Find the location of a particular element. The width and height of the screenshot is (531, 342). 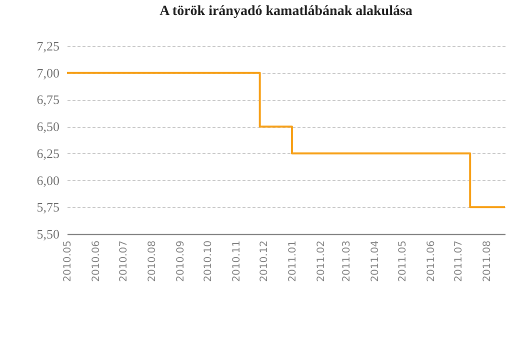

x-tick-label: 2011.03 is located at coordinates (347, 261).